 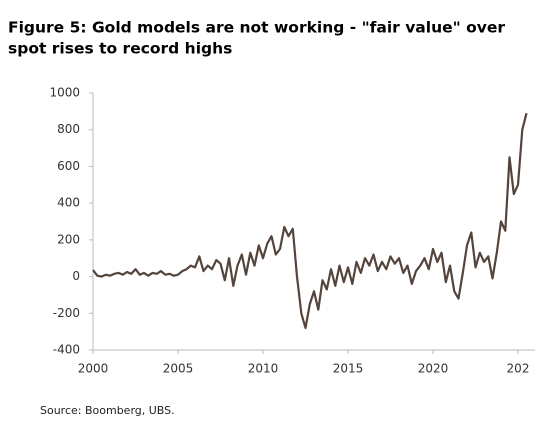 What do you see at coordinates (107, 410) in the screenshot?
I see `source-note: Source: Boomberg, UBS.` at bounding box center [107, 410].